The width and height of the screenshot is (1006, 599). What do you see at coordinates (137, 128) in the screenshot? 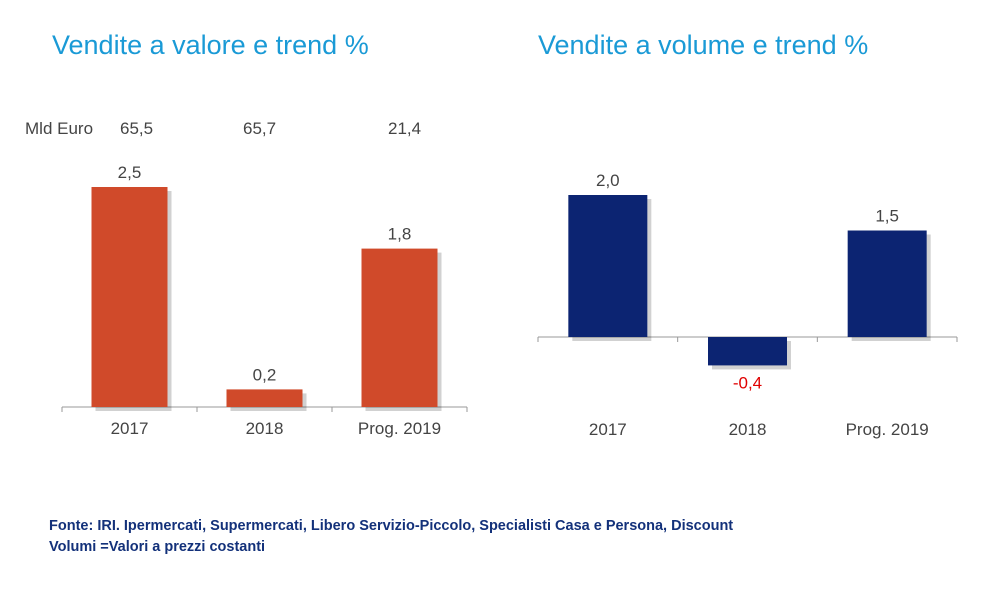
I see `mld-value-2017: 65,5` at bounding box center [137, 128].